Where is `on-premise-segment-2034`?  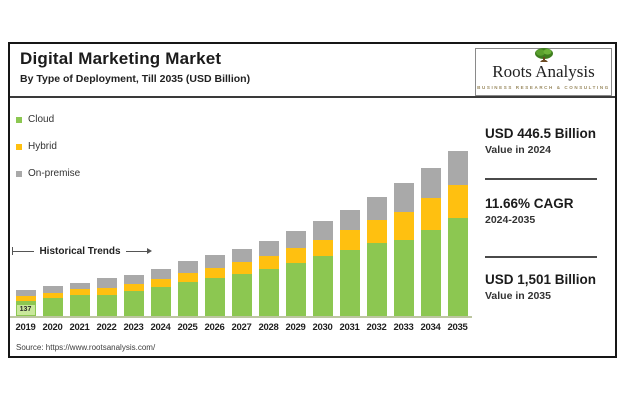
on-premise-segment-2034 is located at coordinates (430, 183).